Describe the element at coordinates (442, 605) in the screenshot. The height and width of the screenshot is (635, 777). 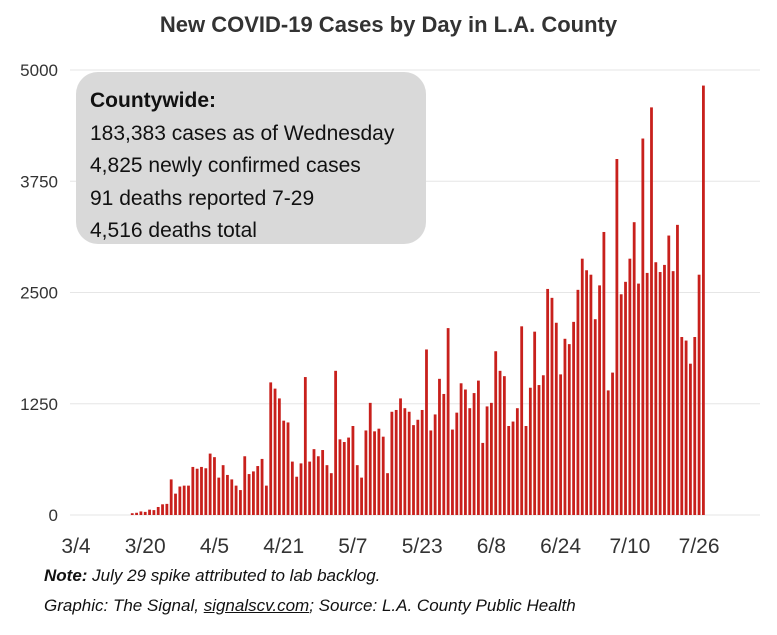
I see `credit-suffix: ; Source: L.A. County Public Health` at that location.